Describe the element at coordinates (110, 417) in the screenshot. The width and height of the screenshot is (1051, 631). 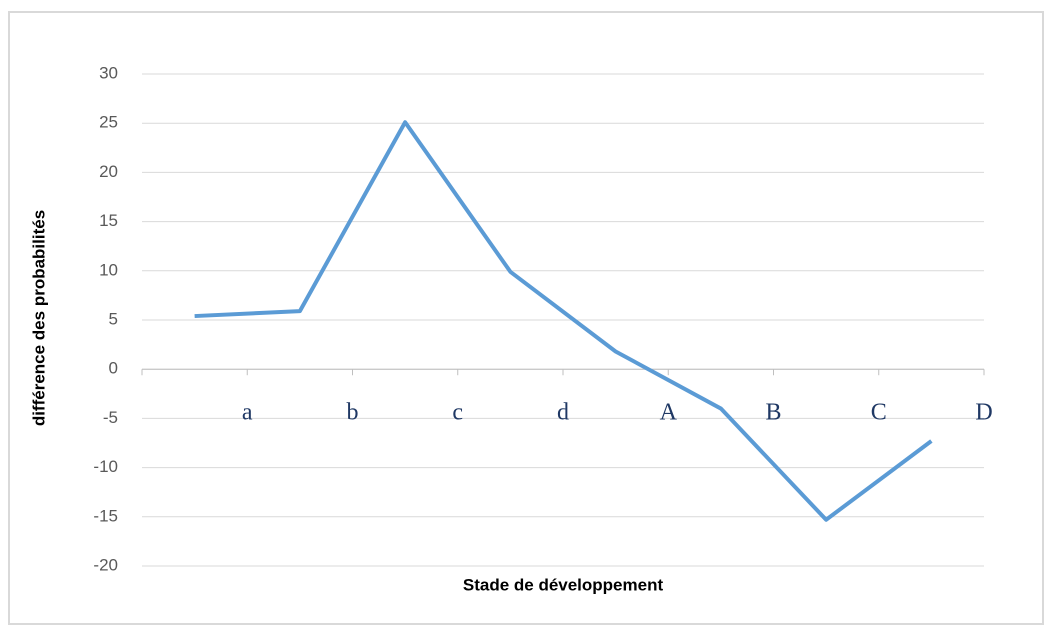
I see `y-tick-label: -5` at that location.